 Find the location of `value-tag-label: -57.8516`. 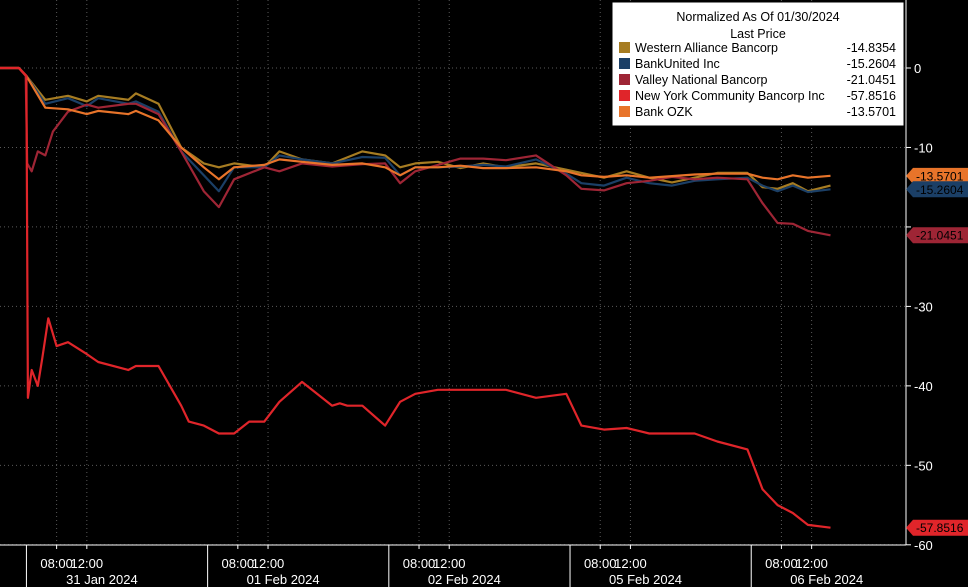

value-tag-label: -57.8516 is located at coordinates (940, 528).